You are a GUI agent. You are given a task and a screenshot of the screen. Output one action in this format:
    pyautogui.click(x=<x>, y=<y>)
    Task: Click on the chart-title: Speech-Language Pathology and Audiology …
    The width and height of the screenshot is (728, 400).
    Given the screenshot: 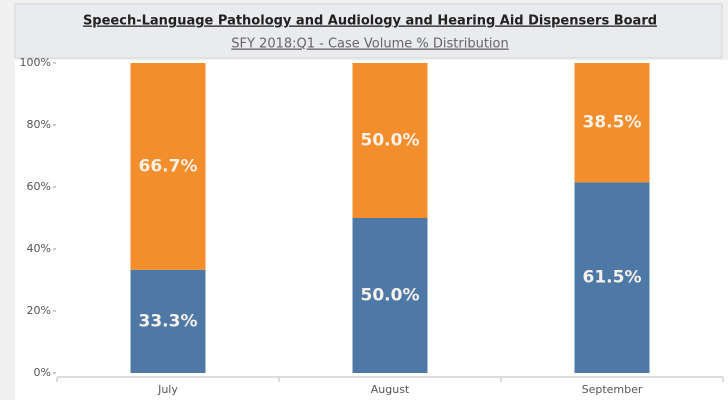 What is the action you would take?
    pyautogui.click(x=370, y=21)
    